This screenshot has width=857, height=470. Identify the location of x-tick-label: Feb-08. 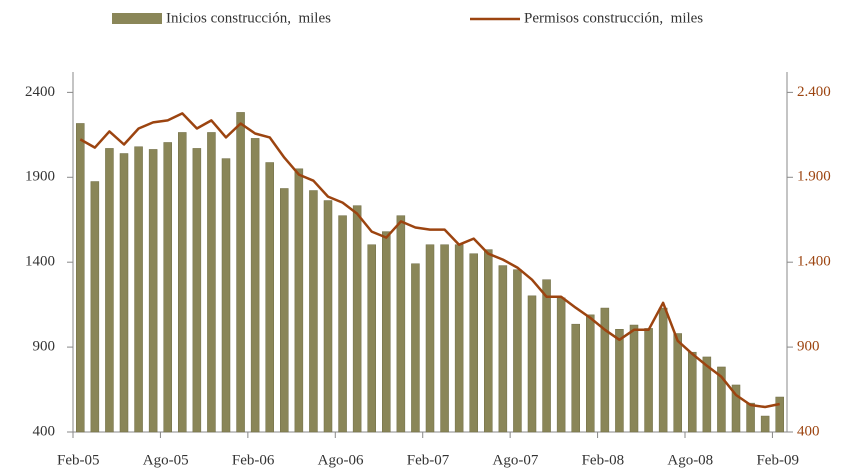
(603, 460).